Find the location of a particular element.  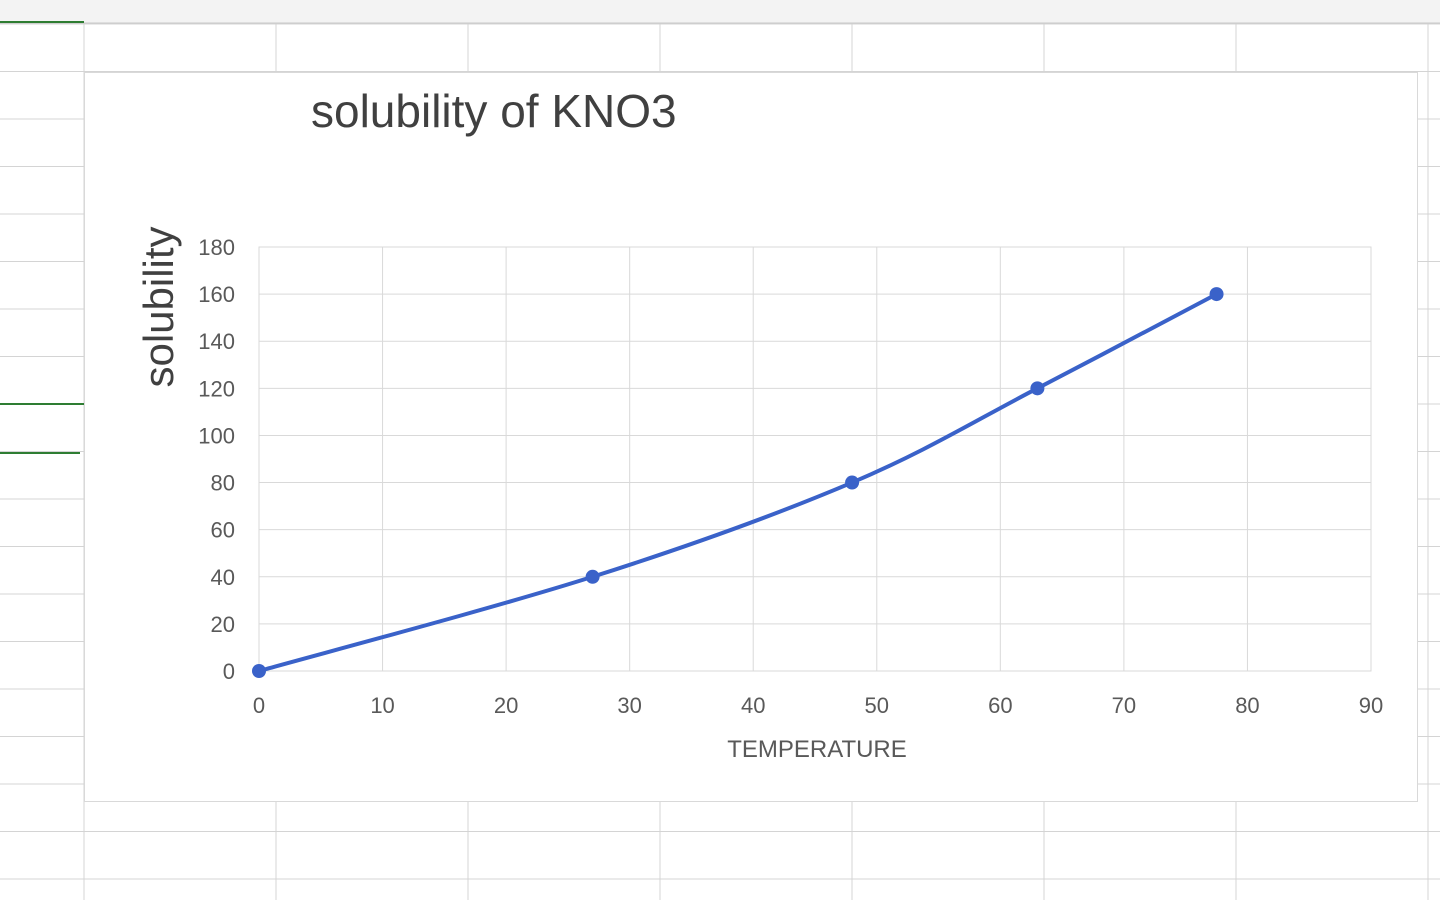

x-tick-label: 90 is located at coordinates (1371, 705).